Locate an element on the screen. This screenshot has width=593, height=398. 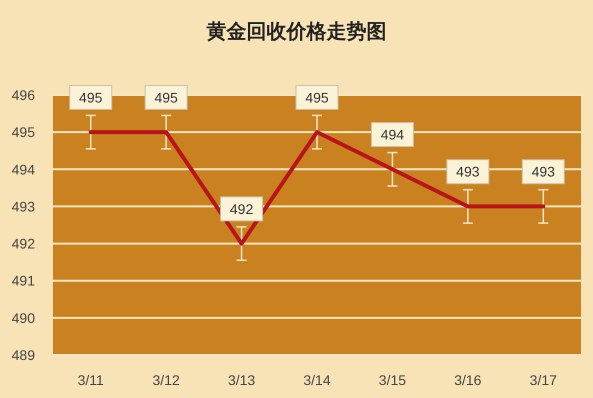
x-tick-label: 3/17 is located at coordinates (544, 380).